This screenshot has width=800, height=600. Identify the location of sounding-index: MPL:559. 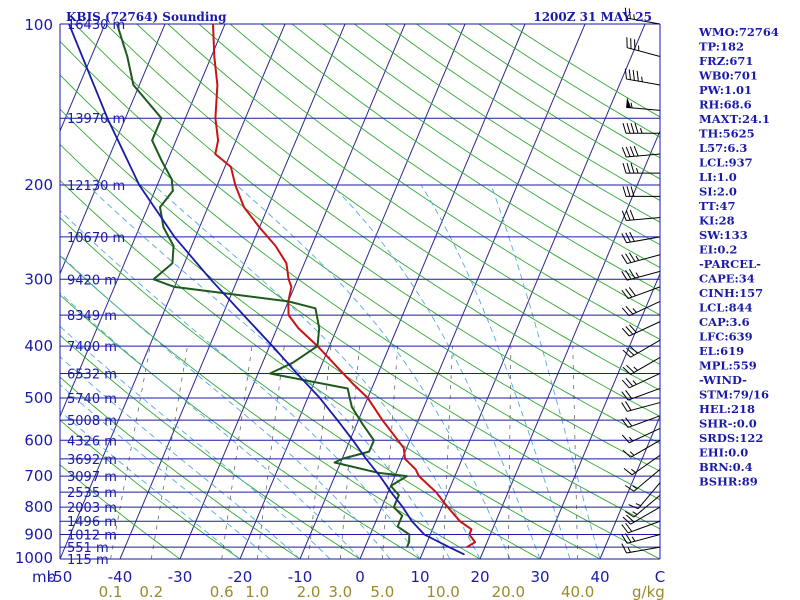
(728, 366).